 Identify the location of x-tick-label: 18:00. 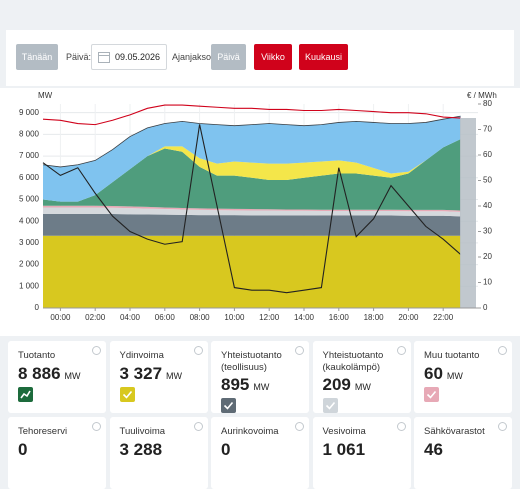
(374, 317).